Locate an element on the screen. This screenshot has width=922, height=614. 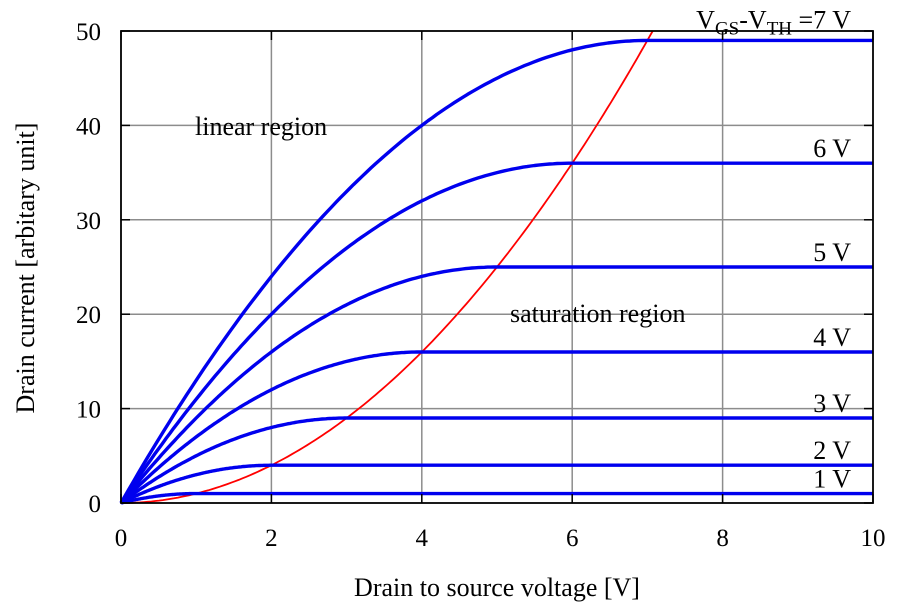
series-label-4v: 4 V is located at coordinates (832, 337).